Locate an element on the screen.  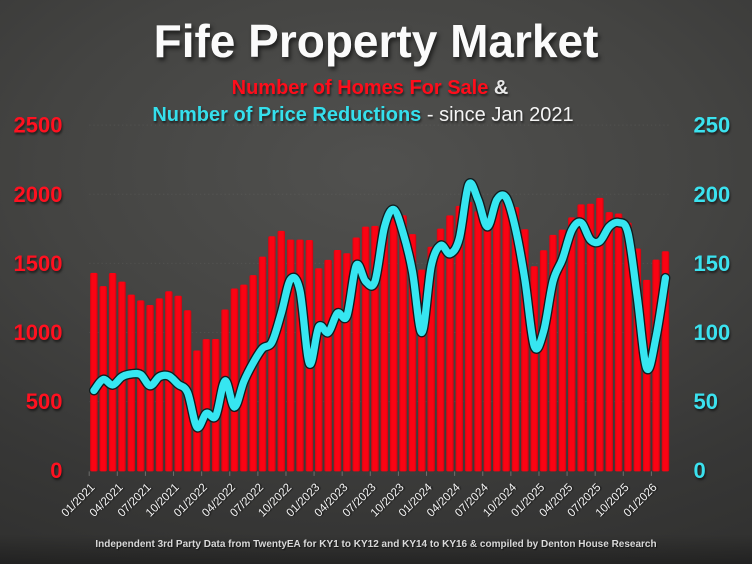
svg-text: 150 is located at coordinates (712, 263).